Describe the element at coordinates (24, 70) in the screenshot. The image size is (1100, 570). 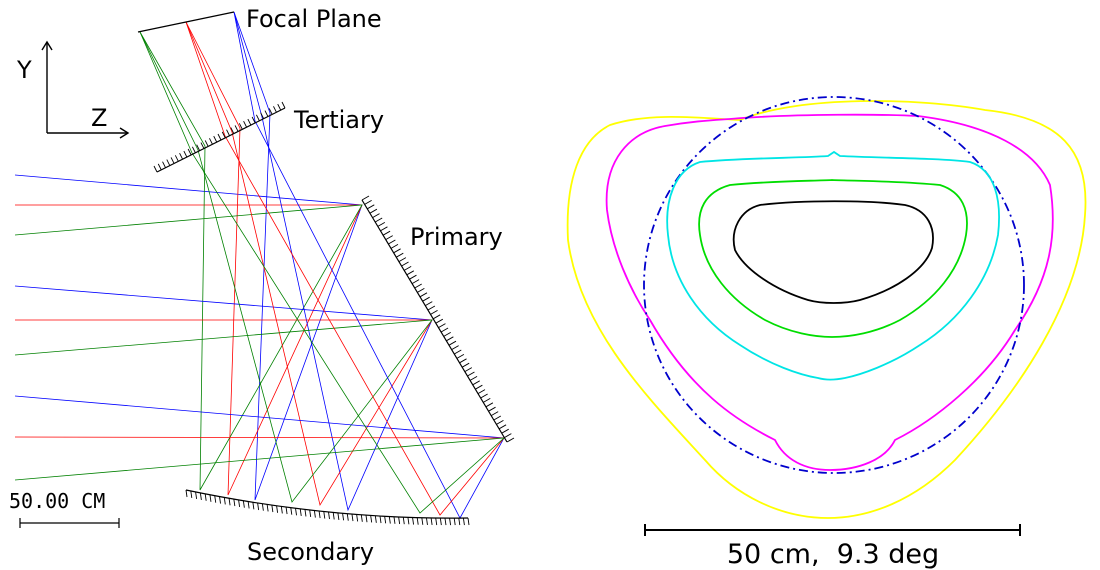
I see `y-axis-label: Y` at that location.